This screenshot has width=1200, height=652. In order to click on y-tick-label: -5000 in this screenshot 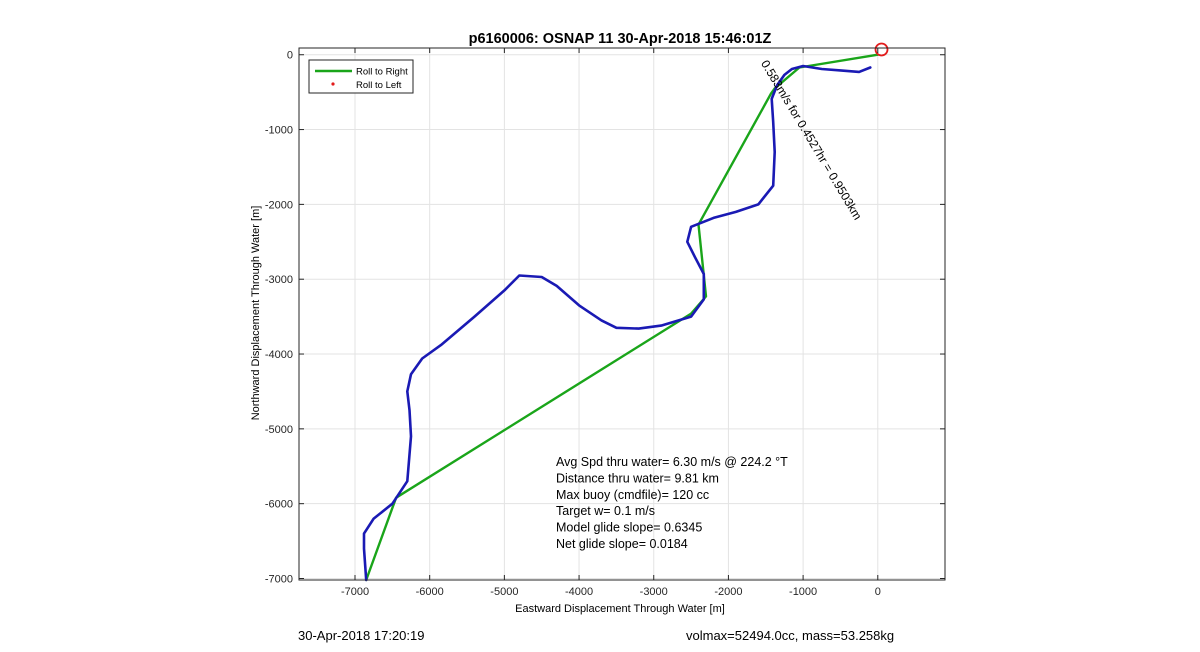, I will do `click(279, 430)`.